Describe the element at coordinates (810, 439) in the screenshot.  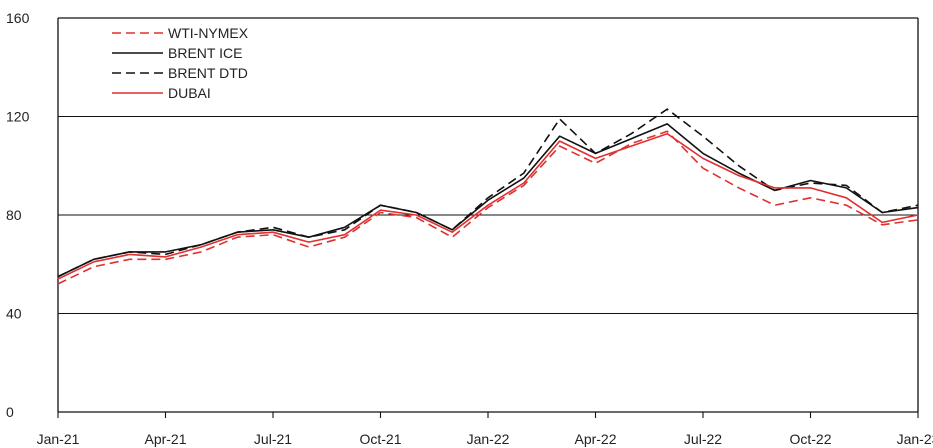
I see `x-tick-label: Oct-22` at that location.